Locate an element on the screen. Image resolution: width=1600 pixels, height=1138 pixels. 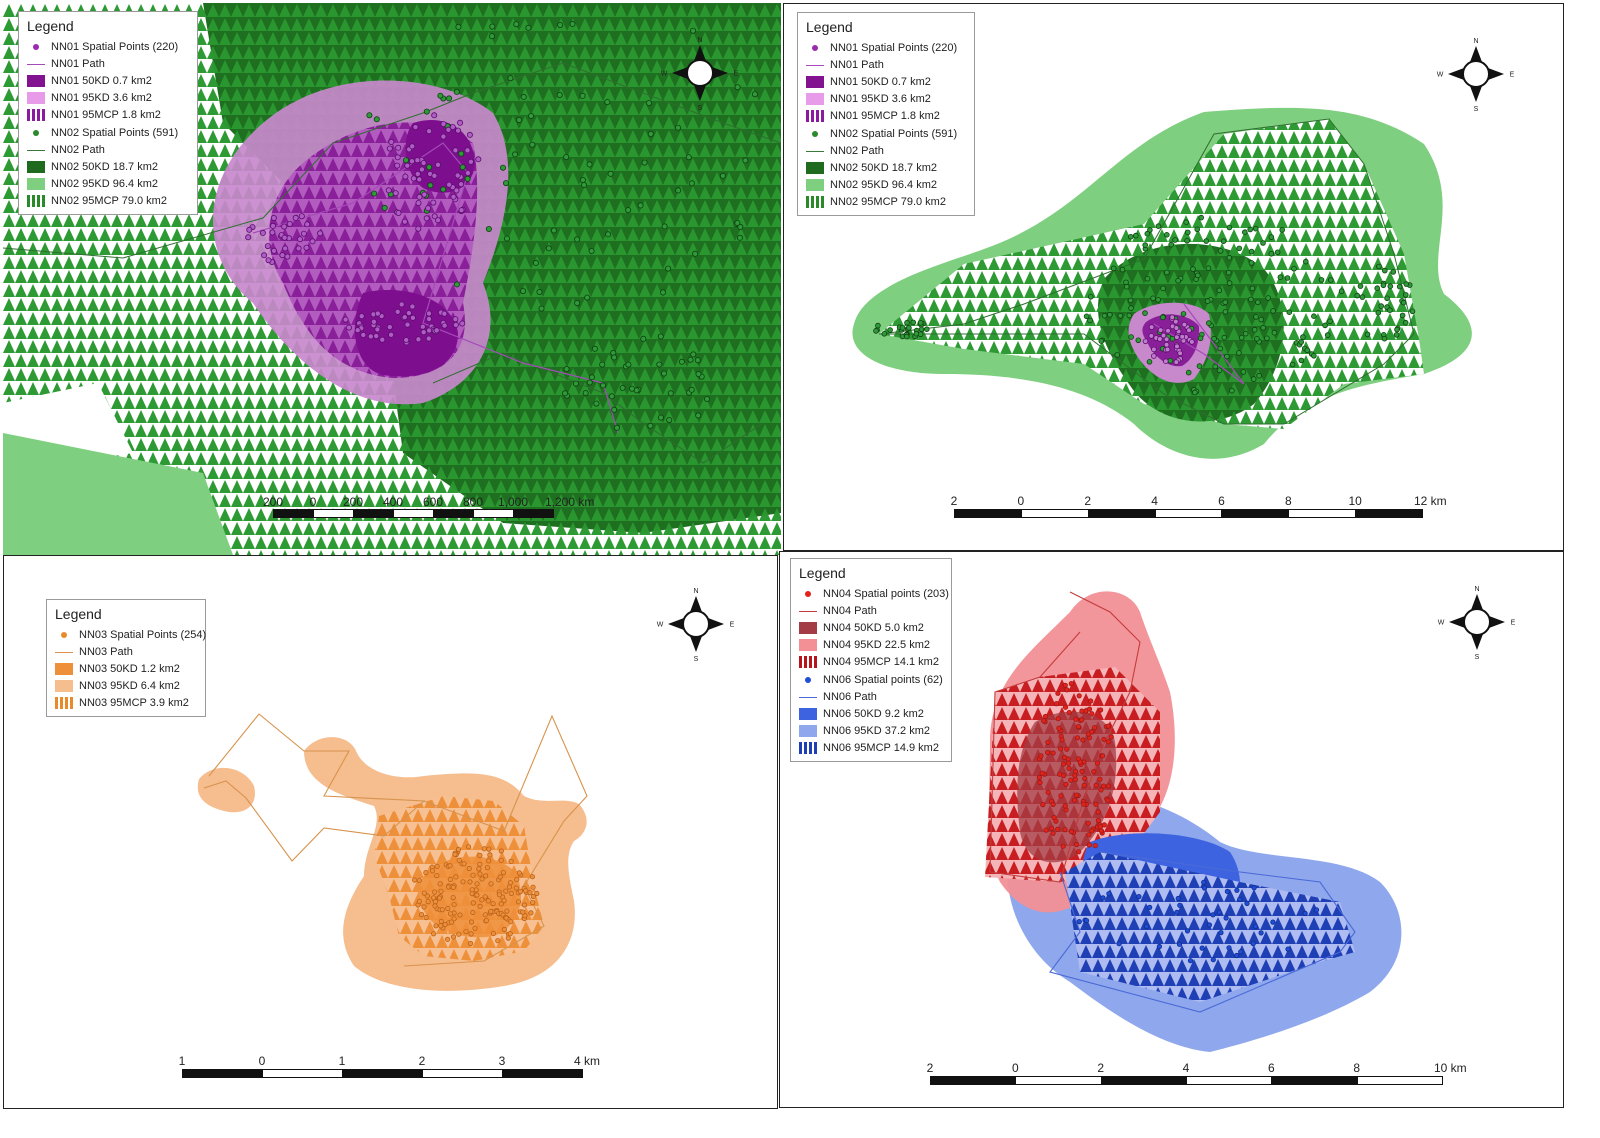
mcp-symbol-icon is located at coordinates (64, 703).